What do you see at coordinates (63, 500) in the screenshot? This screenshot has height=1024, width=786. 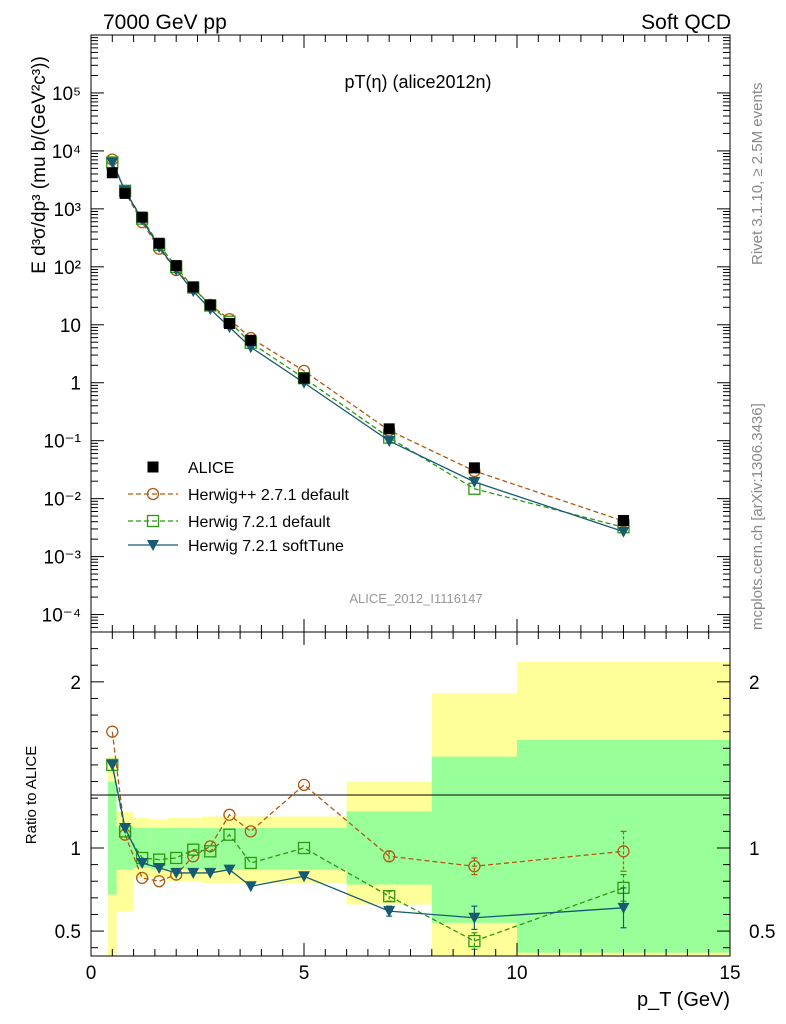 I see `main-y-tick-label: 10⁻²` at bounding box center [63, 500].